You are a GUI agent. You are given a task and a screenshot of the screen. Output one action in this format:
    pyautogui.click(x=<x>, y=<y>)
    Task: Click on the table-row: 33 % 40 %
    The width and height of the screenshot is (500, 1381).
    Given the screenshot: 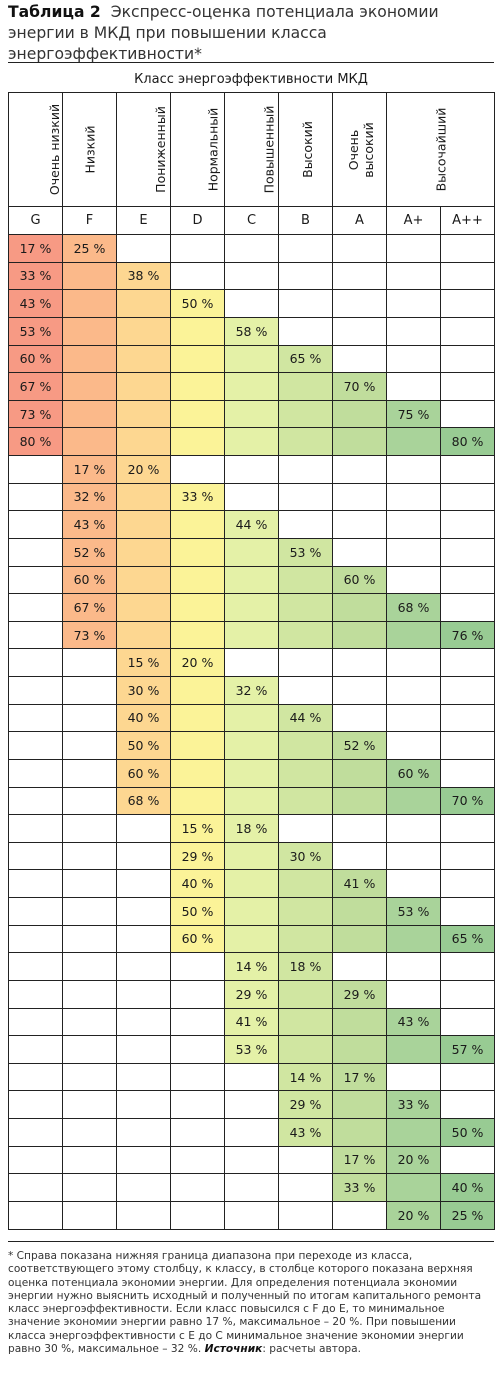 What is the action you would take?
    pyautogui.click(x=252, y=1187)
    